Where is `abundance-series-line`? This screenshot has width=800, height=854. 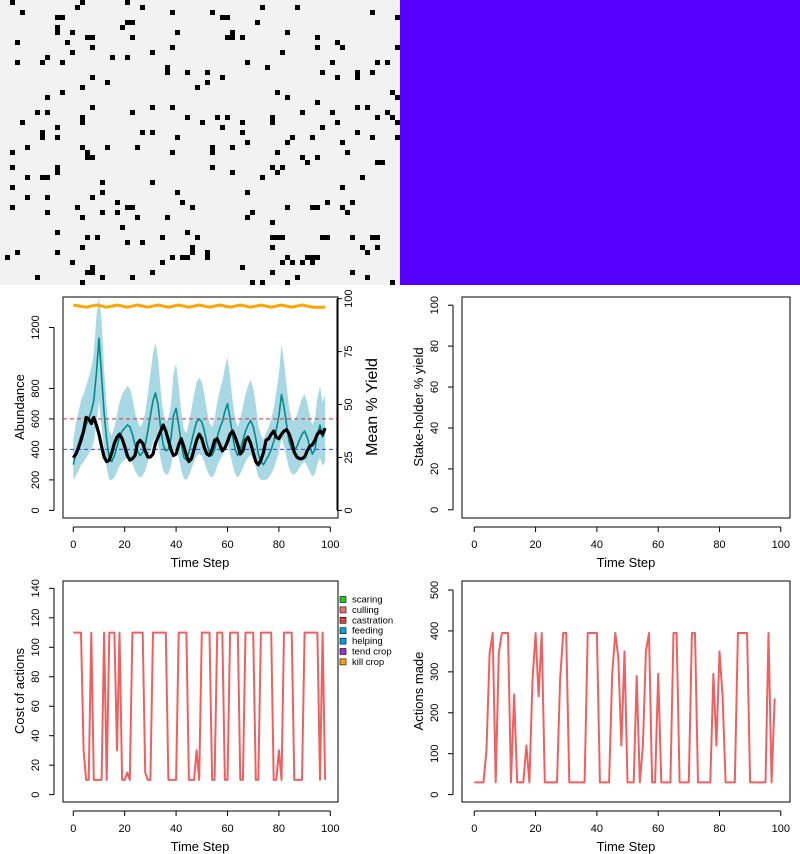
abundance-series-line is located at coordinates (199, 401).